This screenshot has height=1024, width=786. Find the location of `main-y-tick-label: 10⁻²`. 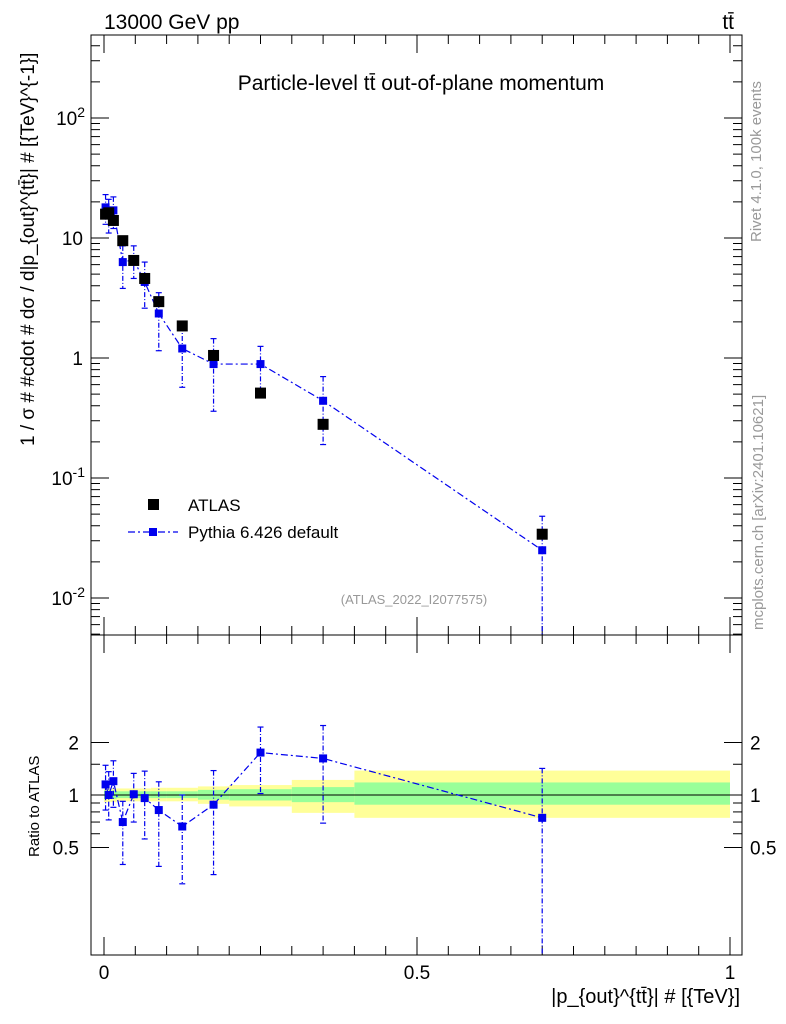

main-y-tick-label: 10⁻² is located at coordinates (68, 597).